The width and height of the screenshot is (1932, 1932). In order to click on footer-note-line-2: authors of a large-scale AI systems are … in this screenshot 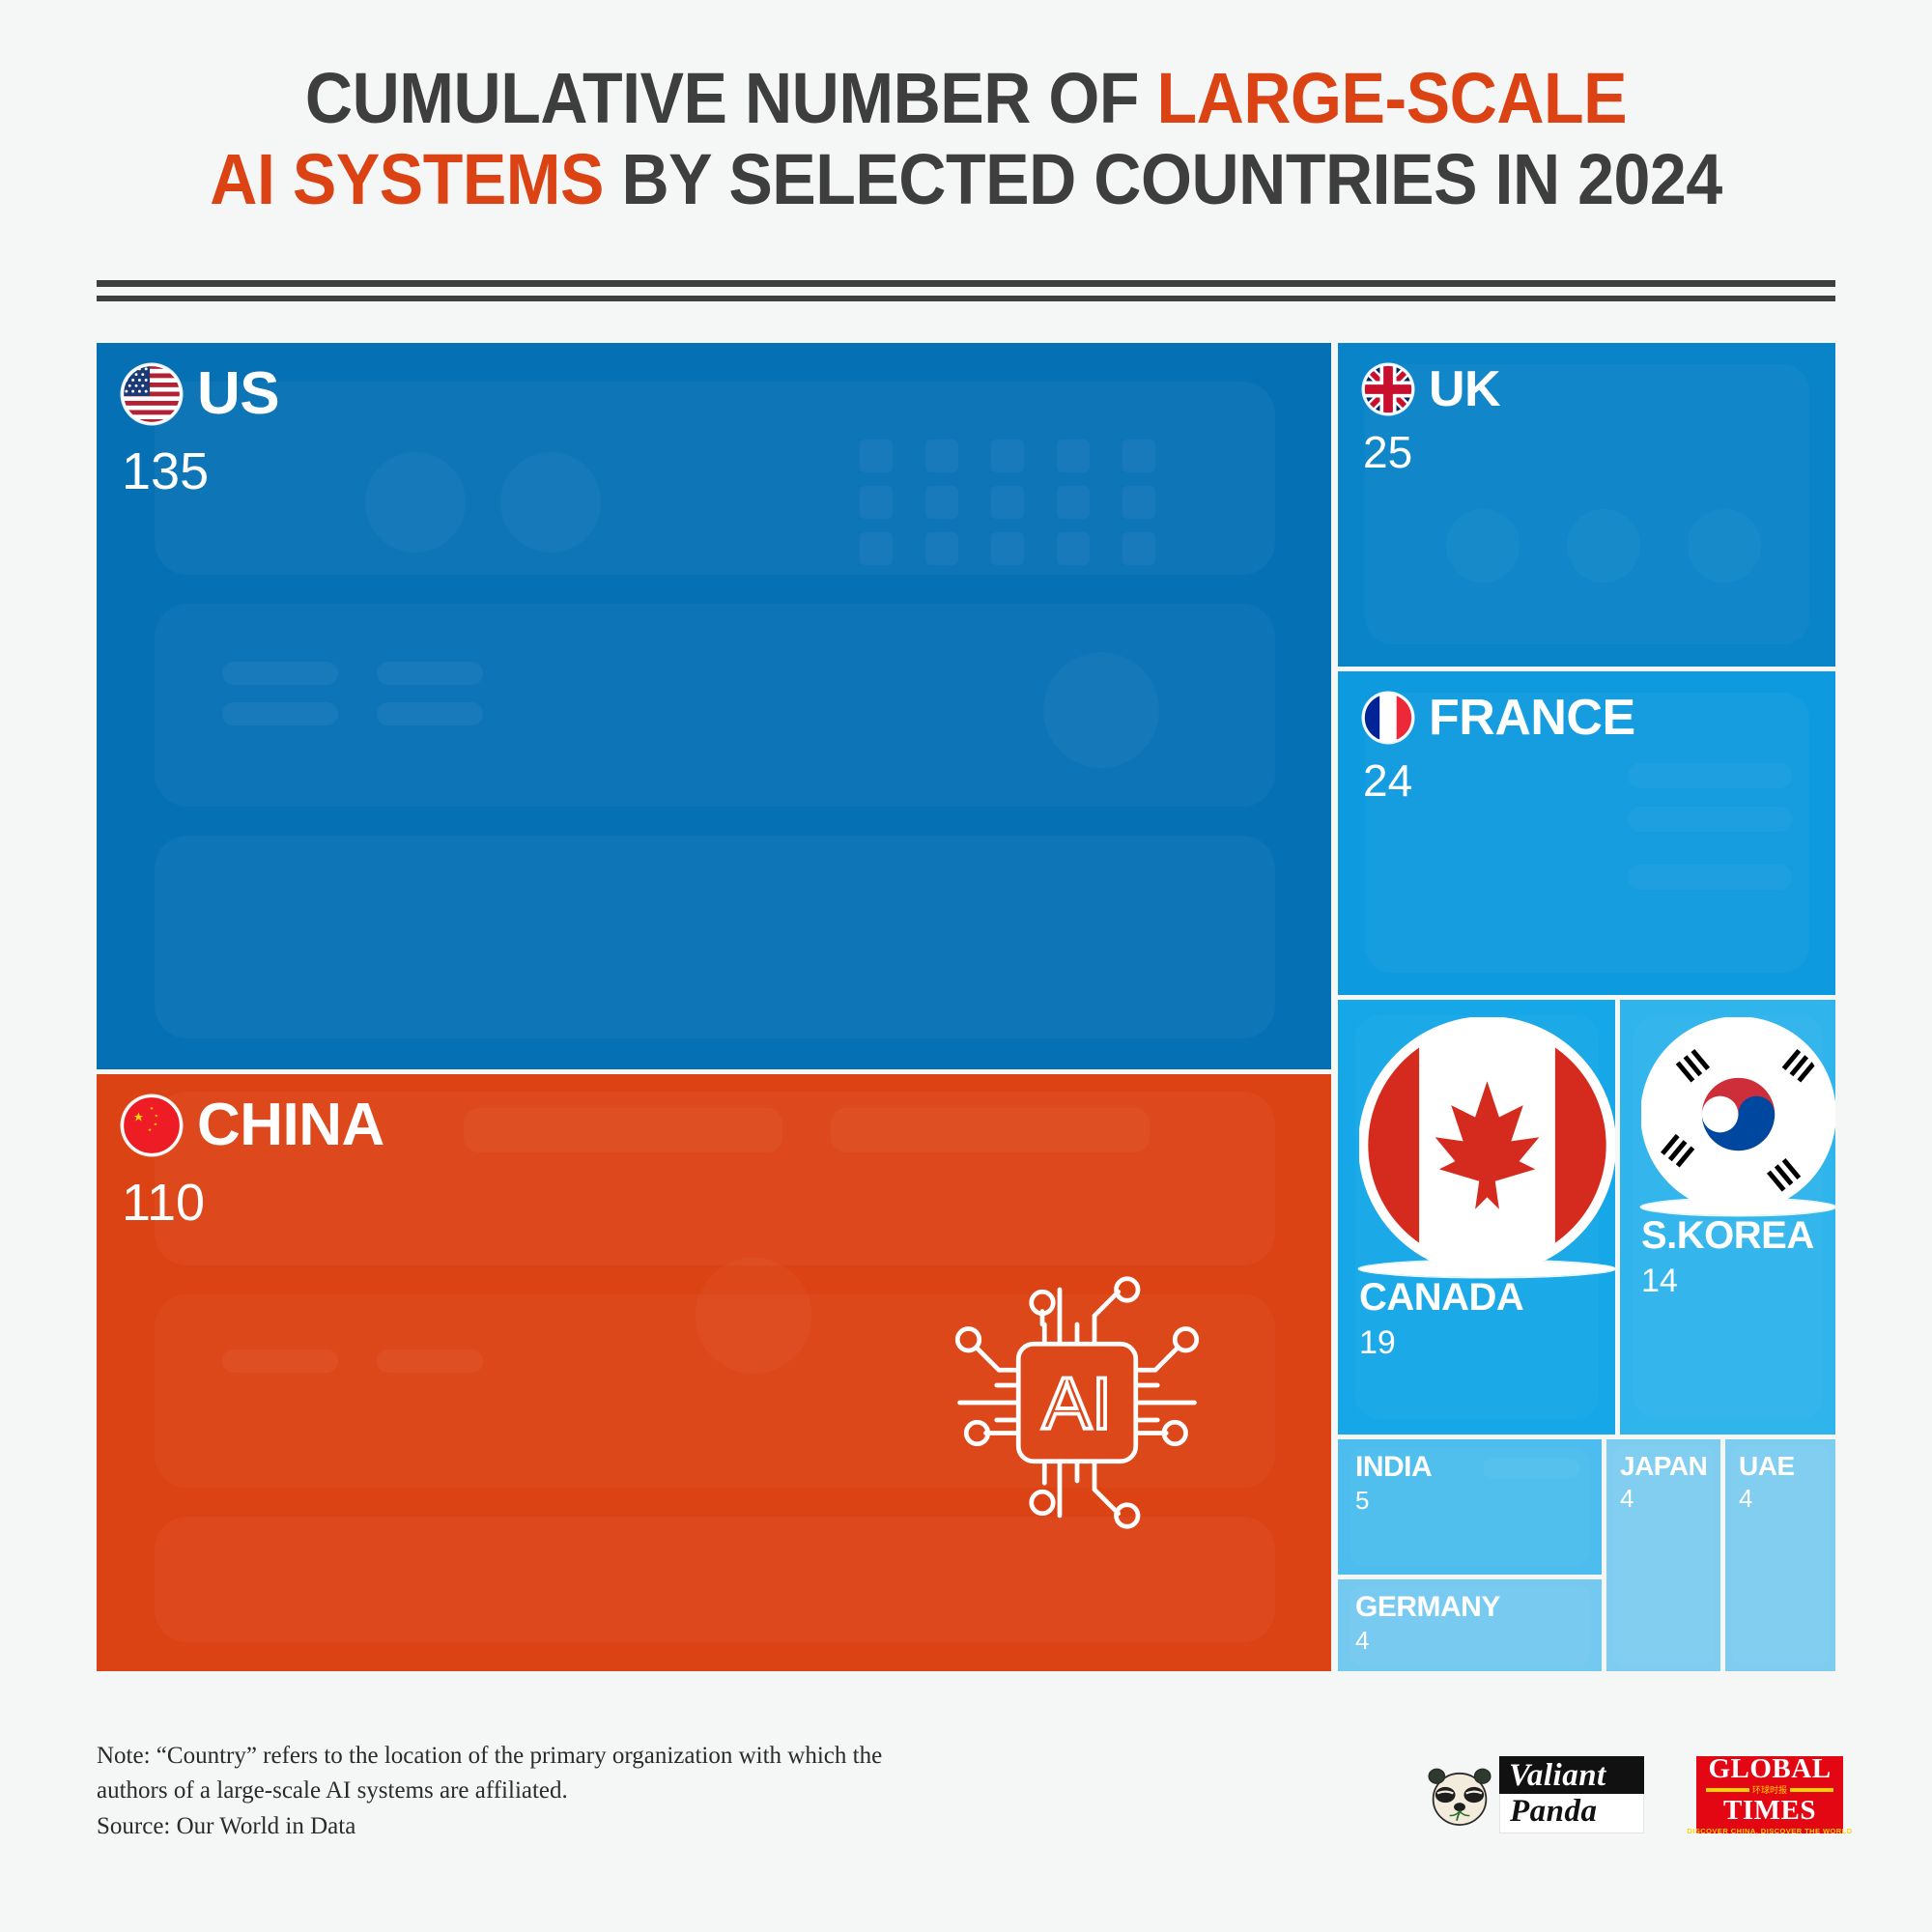, I will do `click(332, 1790)`.